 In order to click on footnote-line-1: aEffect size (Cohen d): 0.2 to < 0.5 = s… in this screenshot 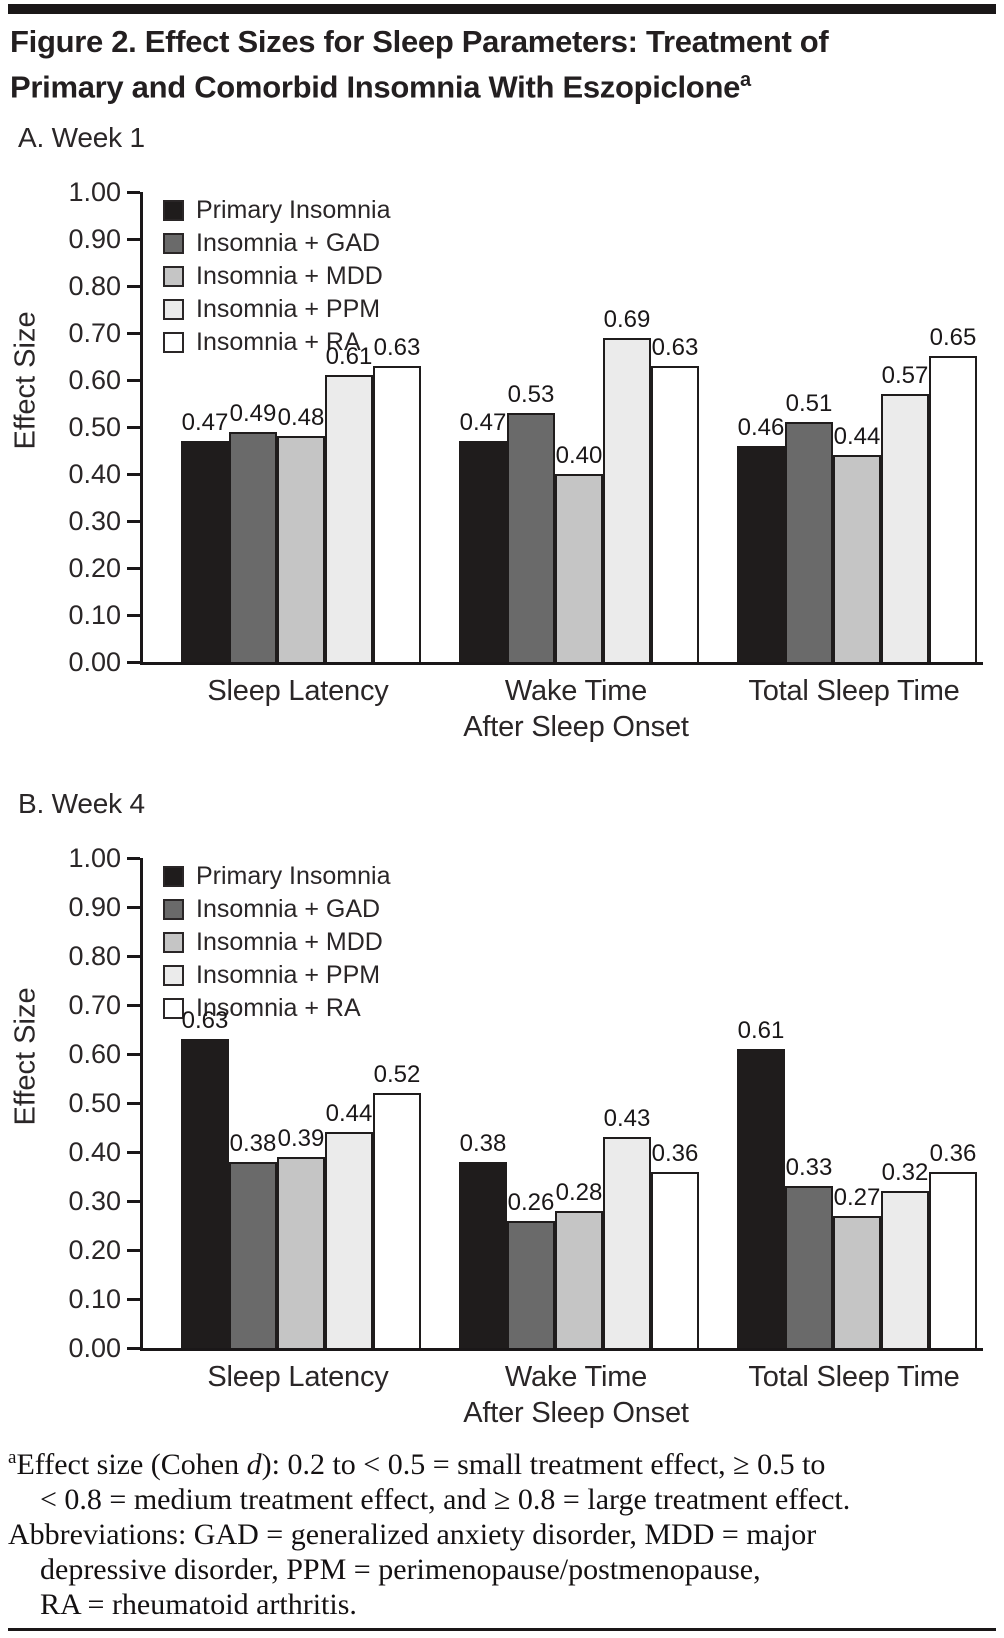, I will do `click(502, 1461)`.